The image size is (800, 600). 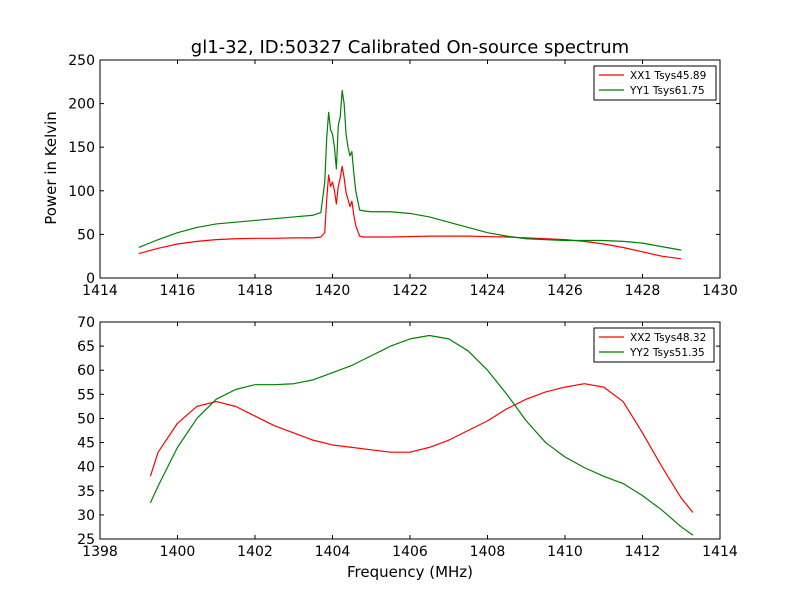 I want to click on x-tick-label: 1408, so click(x=488, y=552).